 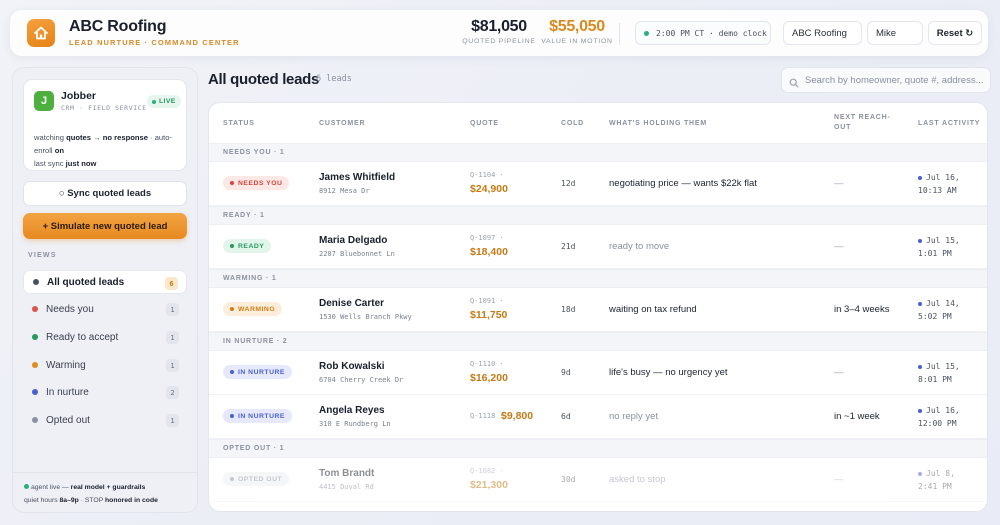 What do you see at coordinates (940, 473) in the screenshot?
I see `activity-date: Jul 8,` at bounding box center [940, 473].